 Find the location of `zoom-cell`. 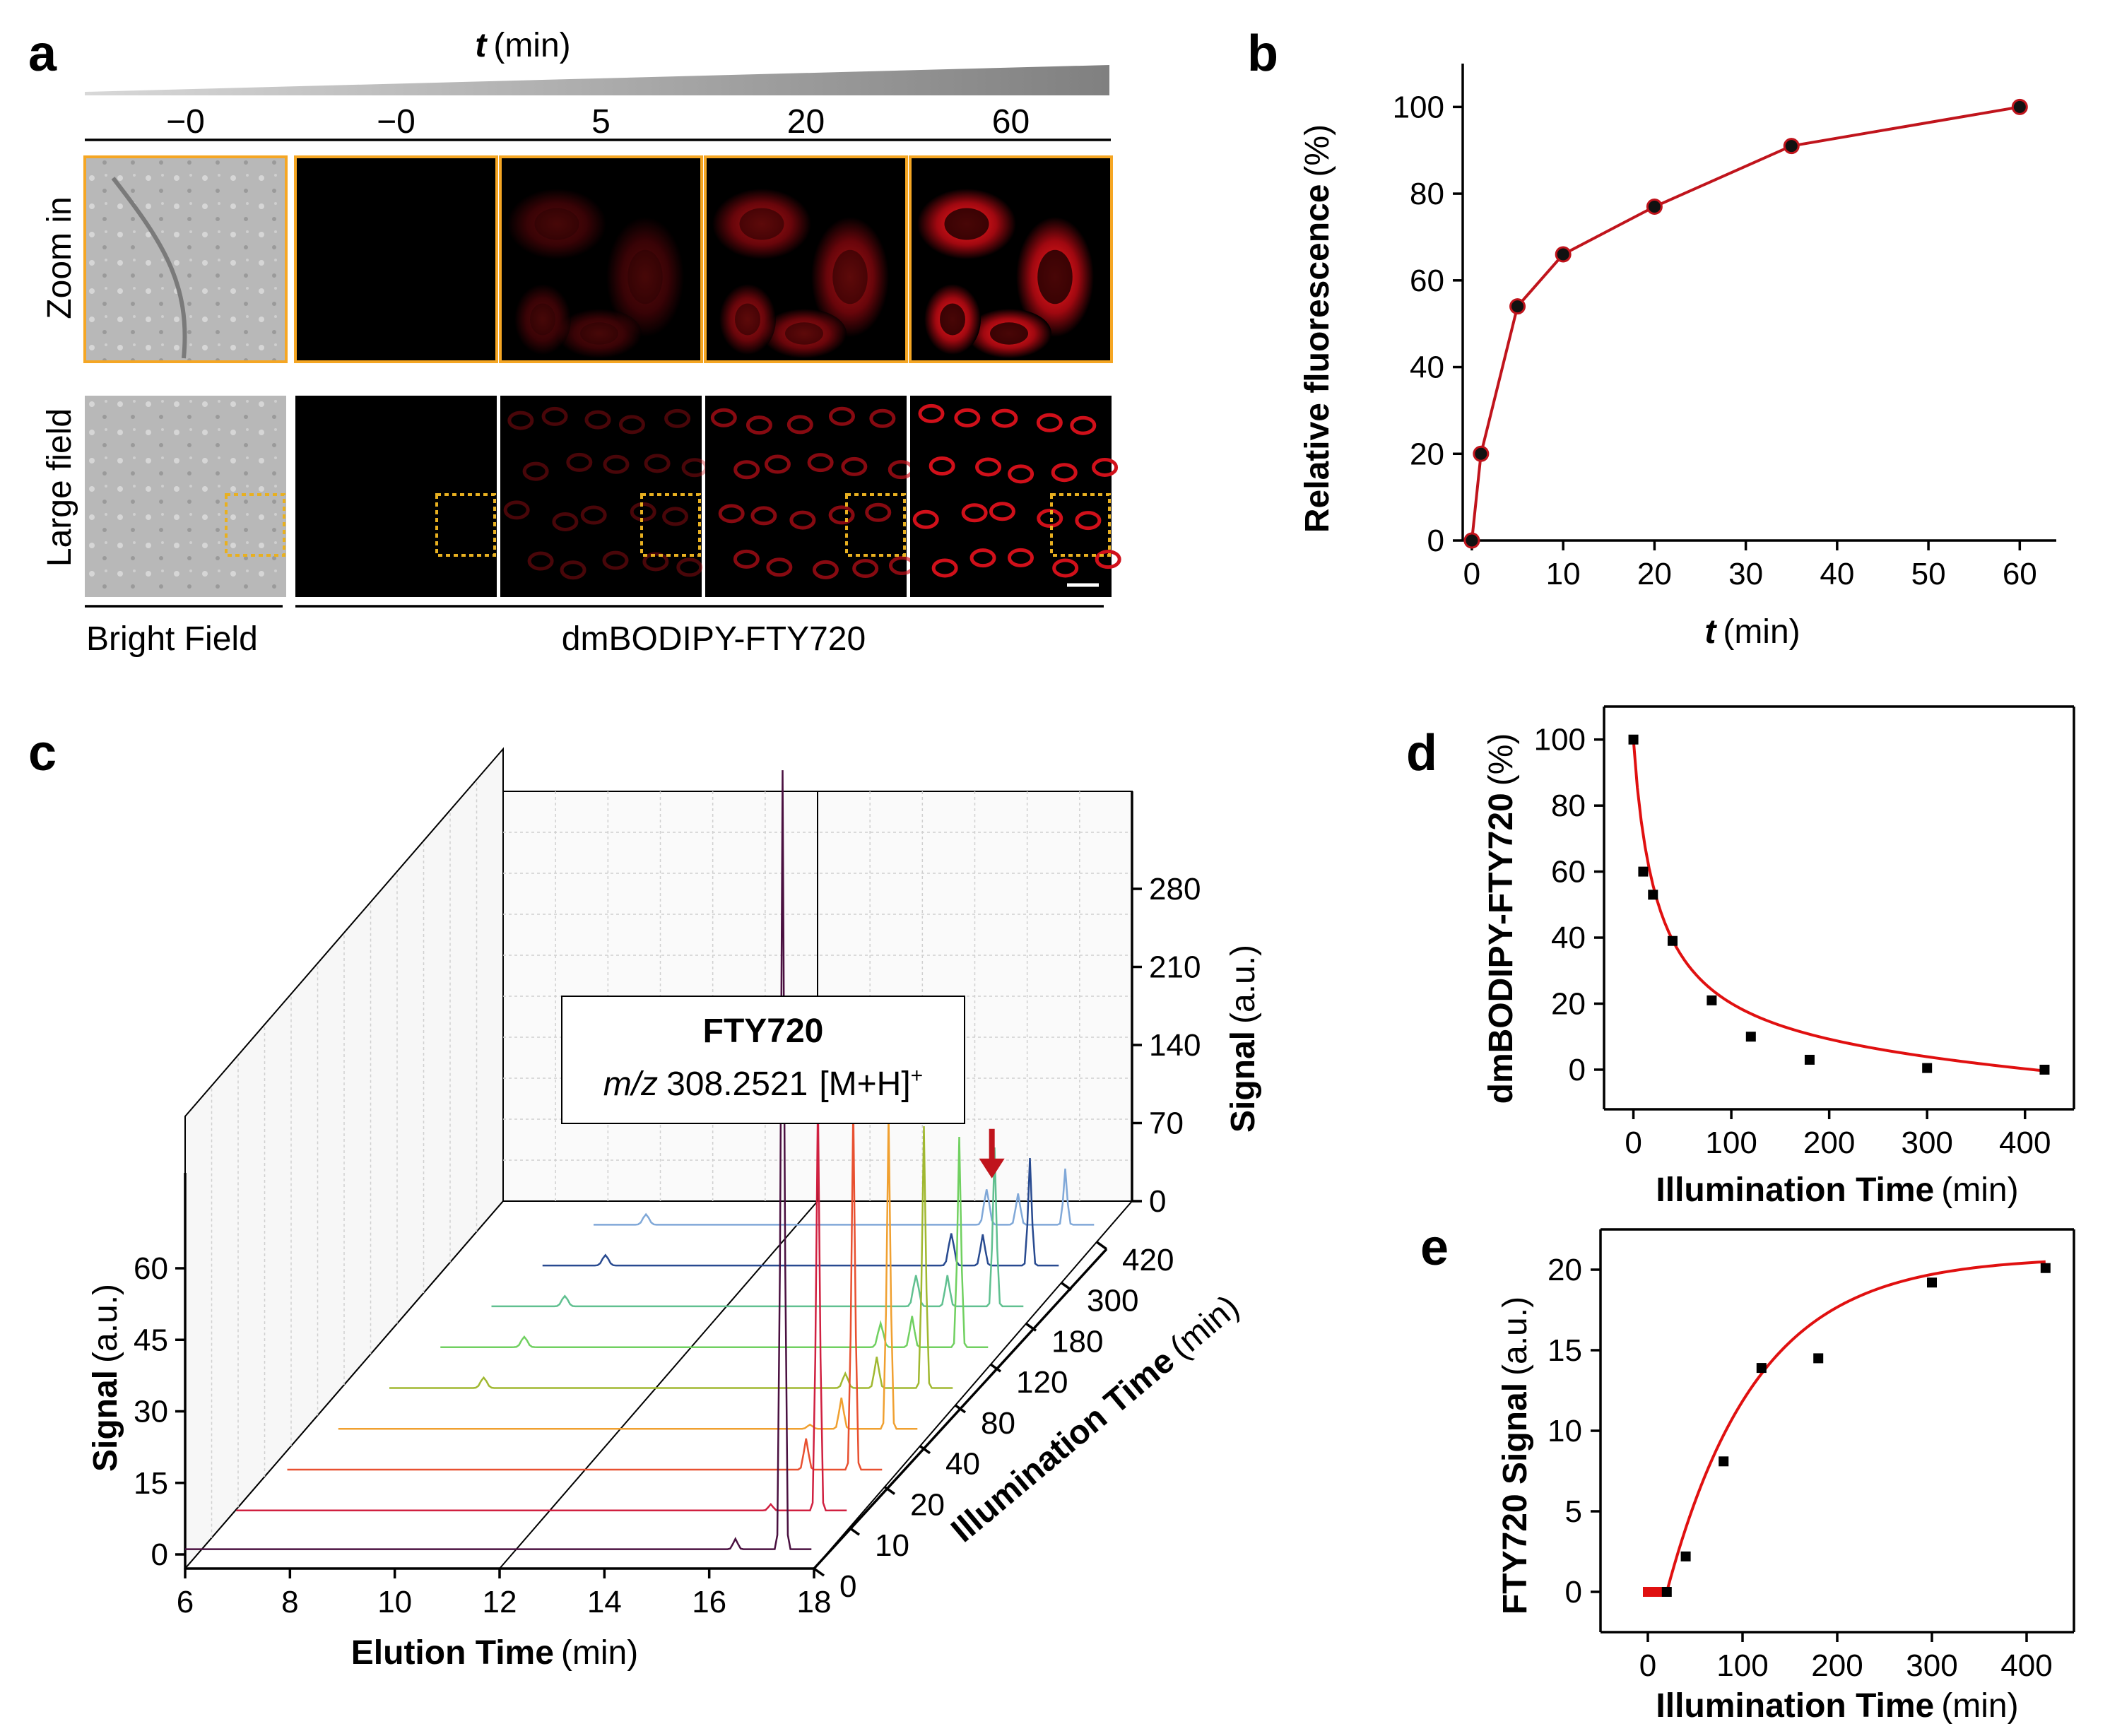

zoom-cell is located at coordinates (600, 333).